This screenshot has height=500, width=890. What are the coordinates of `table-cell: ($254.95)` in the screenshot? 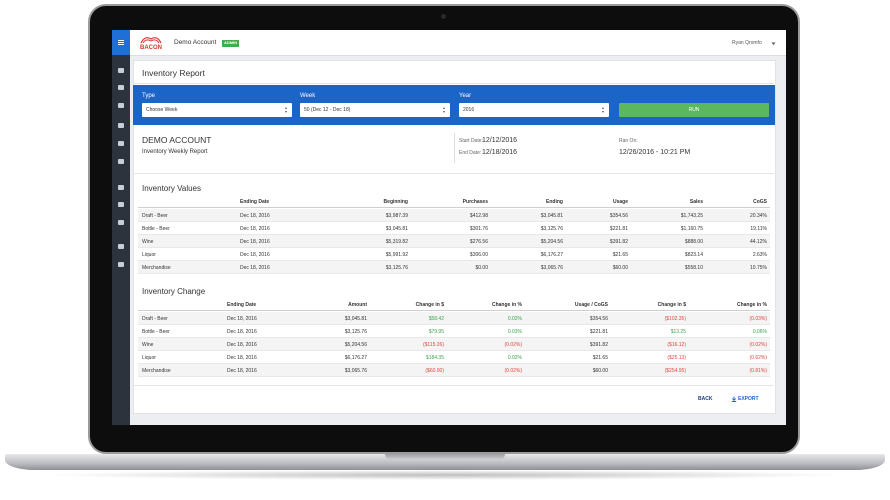 It's located at (675, 370).